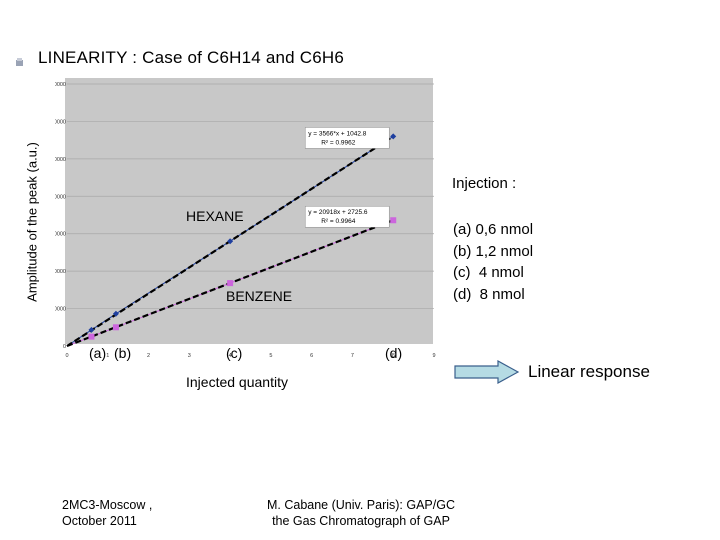 The image size is (720, 540). I want to click on footer-subtitle-line: the Gas Chromatograph of GAP, so click(361, 521).